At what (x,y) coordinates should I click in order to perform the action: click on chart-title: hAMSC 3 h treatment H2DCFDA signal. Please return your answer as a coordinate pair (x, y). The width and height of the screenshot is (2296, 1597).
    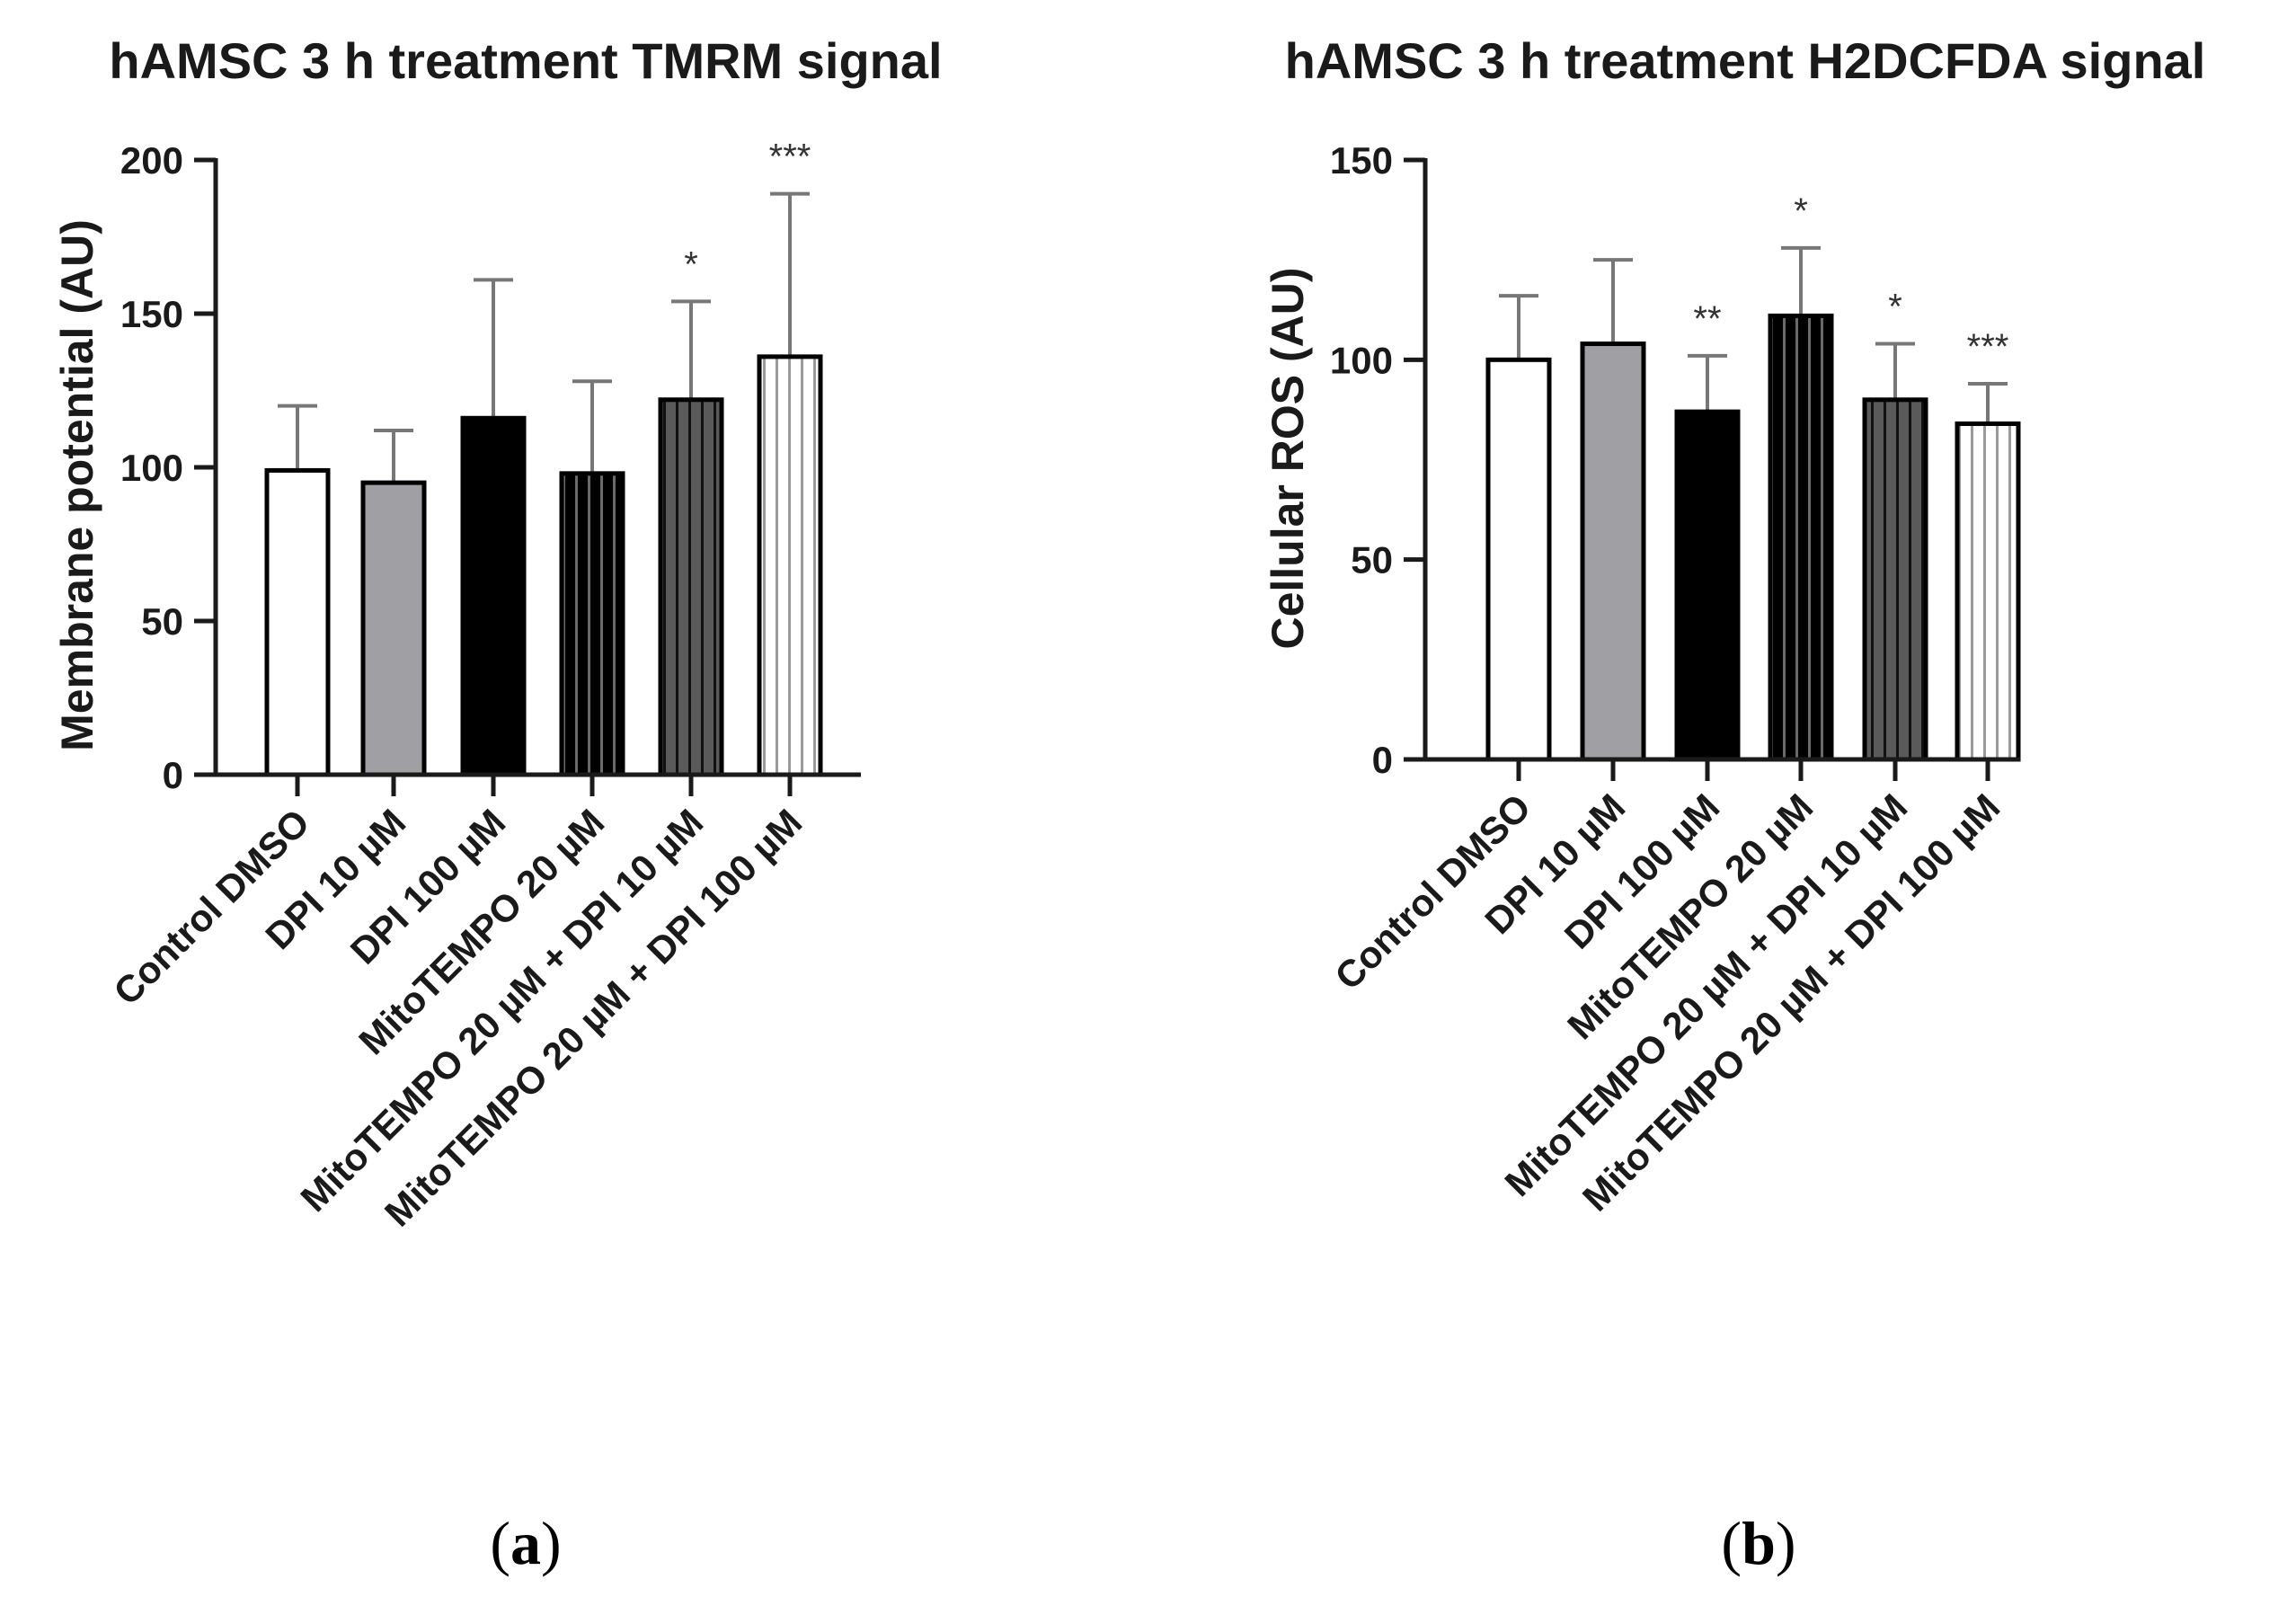
    Looking at the image, I should click on (1745, 61).